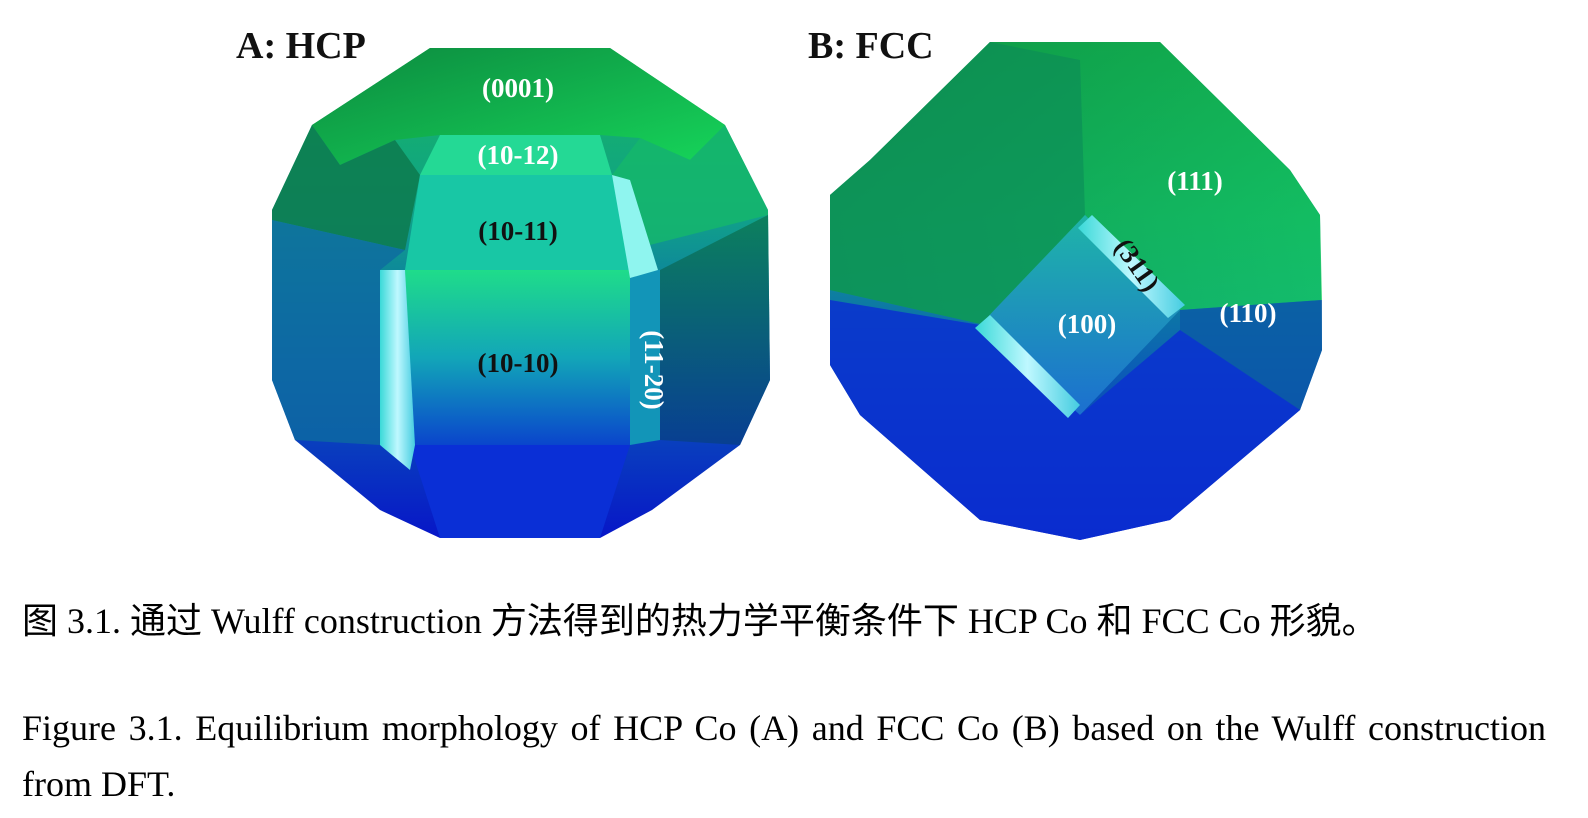  What do you see at coordinates (517, 231) in the screenshot?
I see `hcp-label-10-11: (10-11)` at bounding box center [517, 231].